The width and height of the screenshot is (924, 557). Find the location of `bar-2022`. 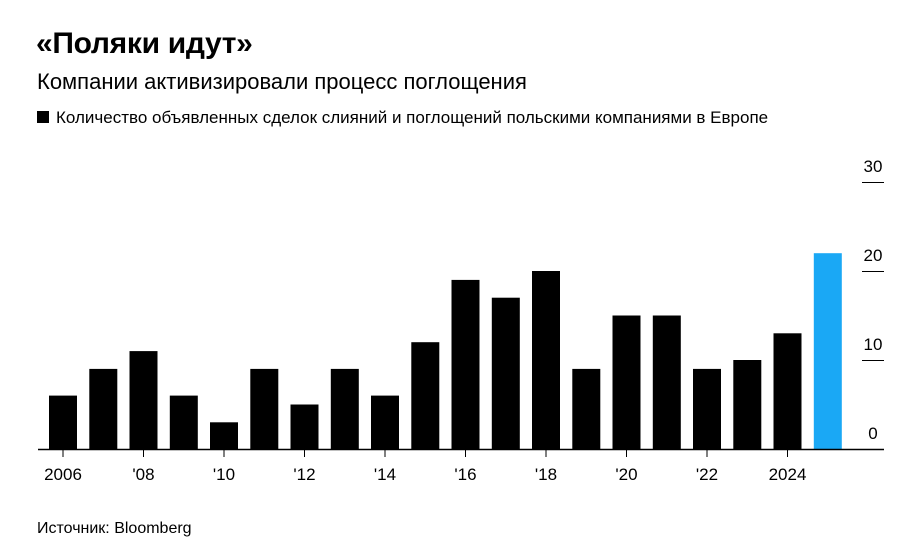

bar-2022 is located at coordinates (707, 408).